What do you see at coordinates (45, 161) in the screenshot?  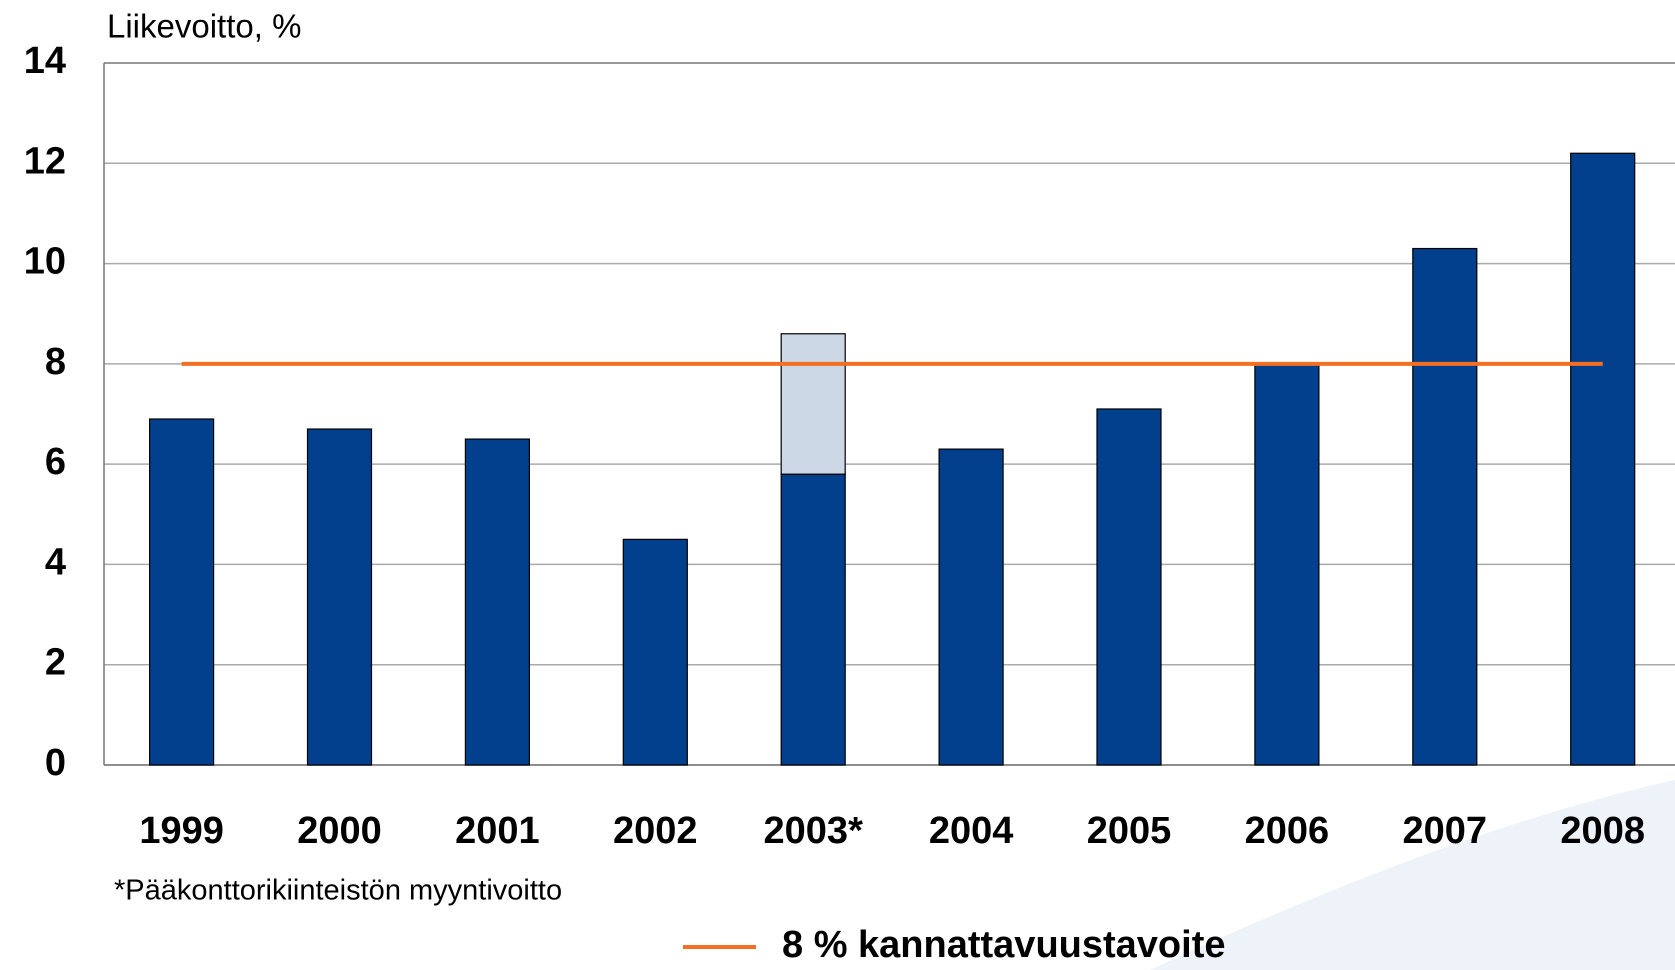 I see `y-tick-label: 12` at bounding box center [45, 161].